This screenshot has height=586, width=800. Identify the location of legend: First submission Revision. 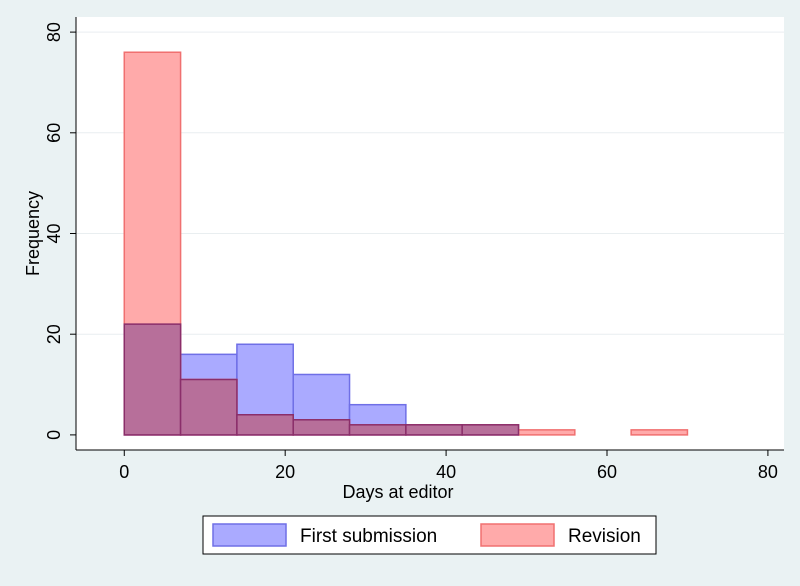
(429, 535).